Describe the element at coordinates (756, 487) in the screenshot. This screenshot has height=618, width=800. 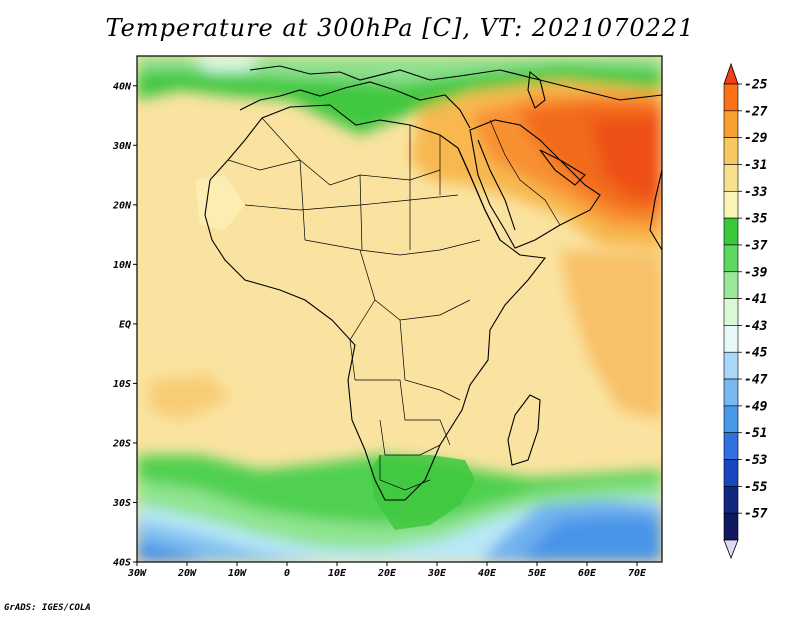
I see `colorbar-label: -55` at that location.